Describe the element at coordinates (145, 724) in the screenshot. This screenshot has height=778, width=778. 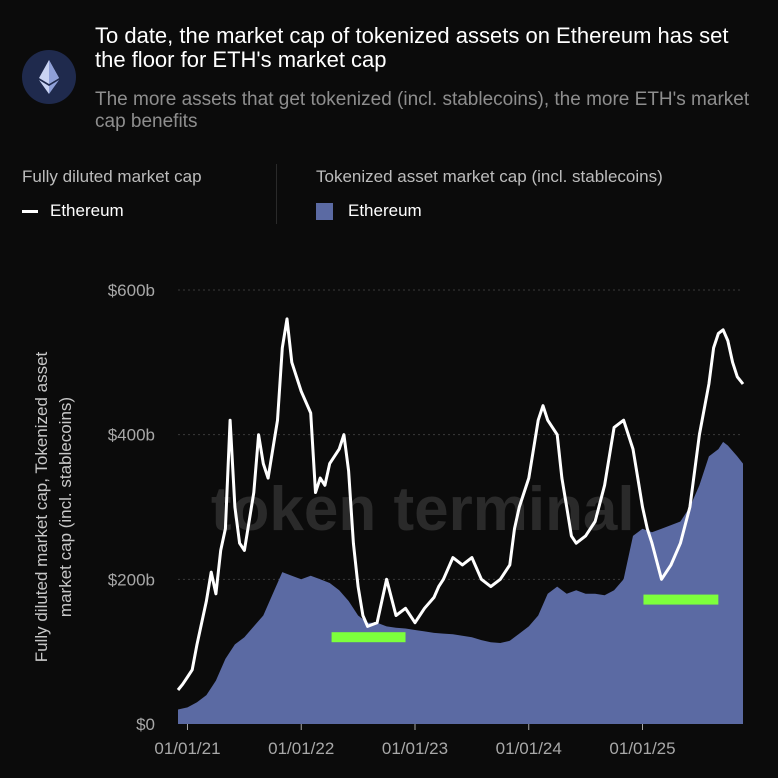
I see `y-tick-label: $0` at that location.